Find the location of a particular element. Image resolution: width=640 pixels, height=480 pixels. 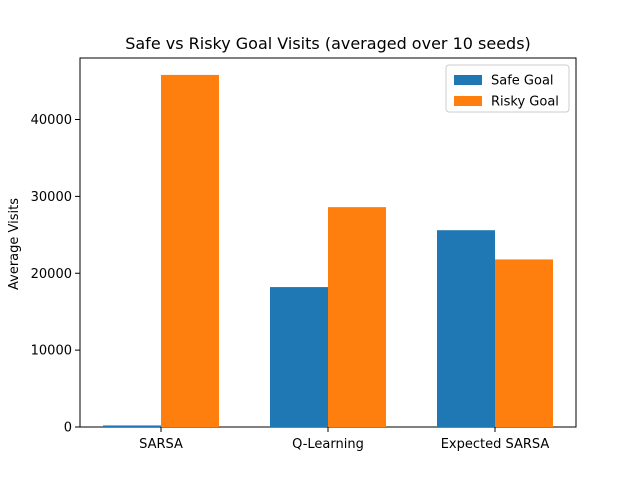

y-tick-label: 20000 is located at coordinates (51, 274).